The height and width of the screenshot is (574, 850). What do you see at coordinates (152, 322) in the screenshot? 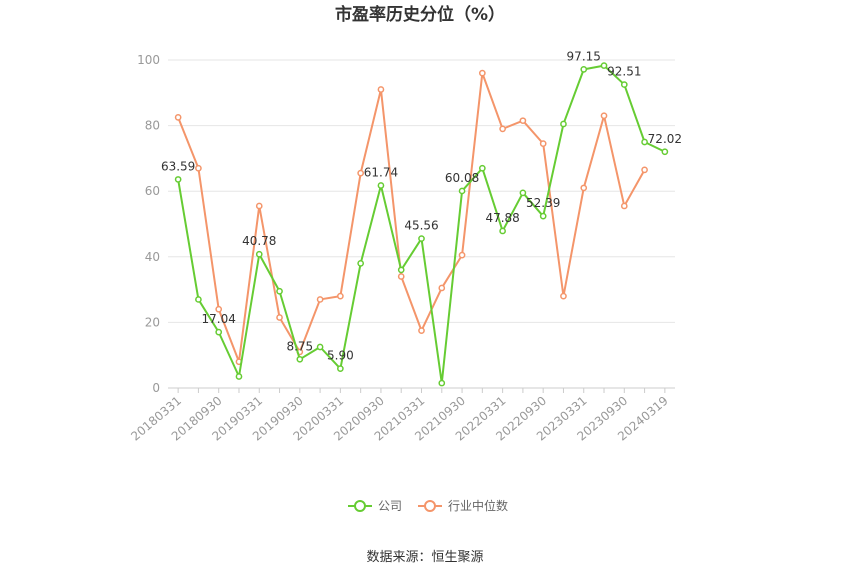
I see `y-tick-label: 20` at bounding box center [152, 322].